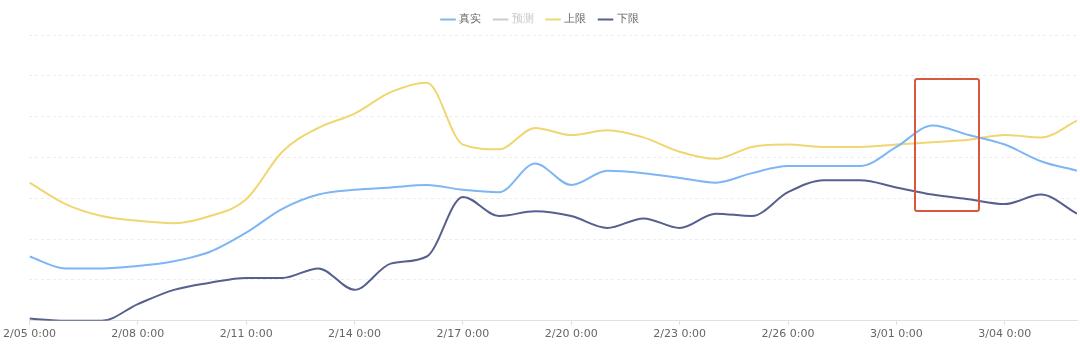  Describe the element at coordinates (138, 334) in the screenshot. I see `x-tick-label: 2/08 0:00` at that location.